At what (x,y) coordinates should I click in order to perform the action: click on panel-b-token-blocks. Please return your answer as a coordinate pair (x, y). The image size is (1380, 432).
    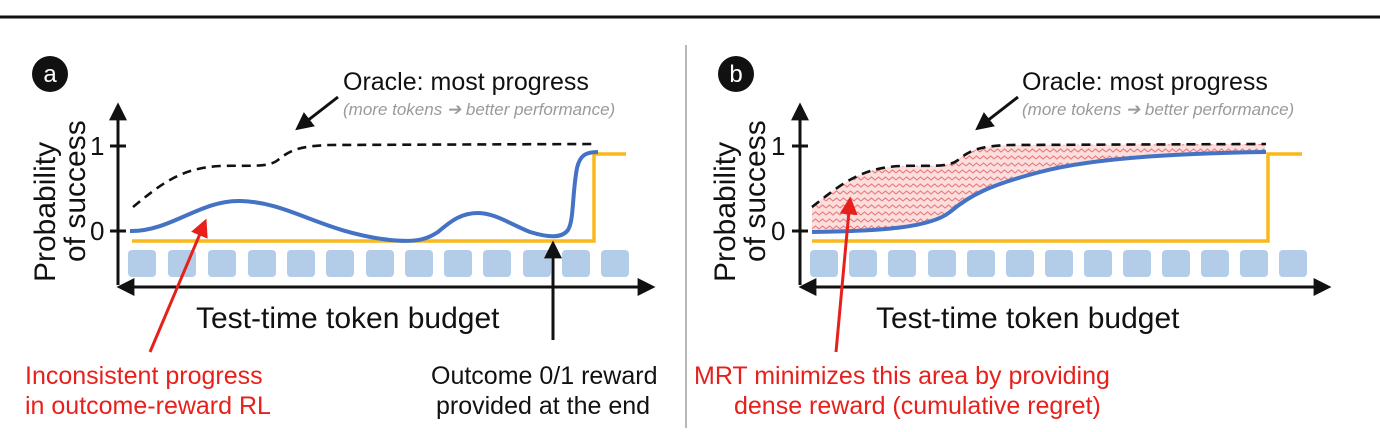
    Looking at the image, I should click on (1058, 263).